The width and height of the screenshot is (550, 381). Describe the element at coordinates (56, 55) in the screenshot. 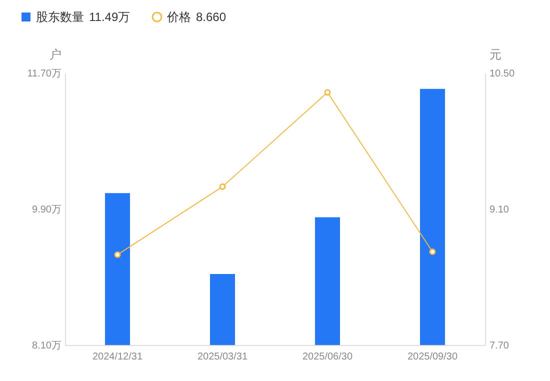

I see `y-axis-title: 户` at that location.